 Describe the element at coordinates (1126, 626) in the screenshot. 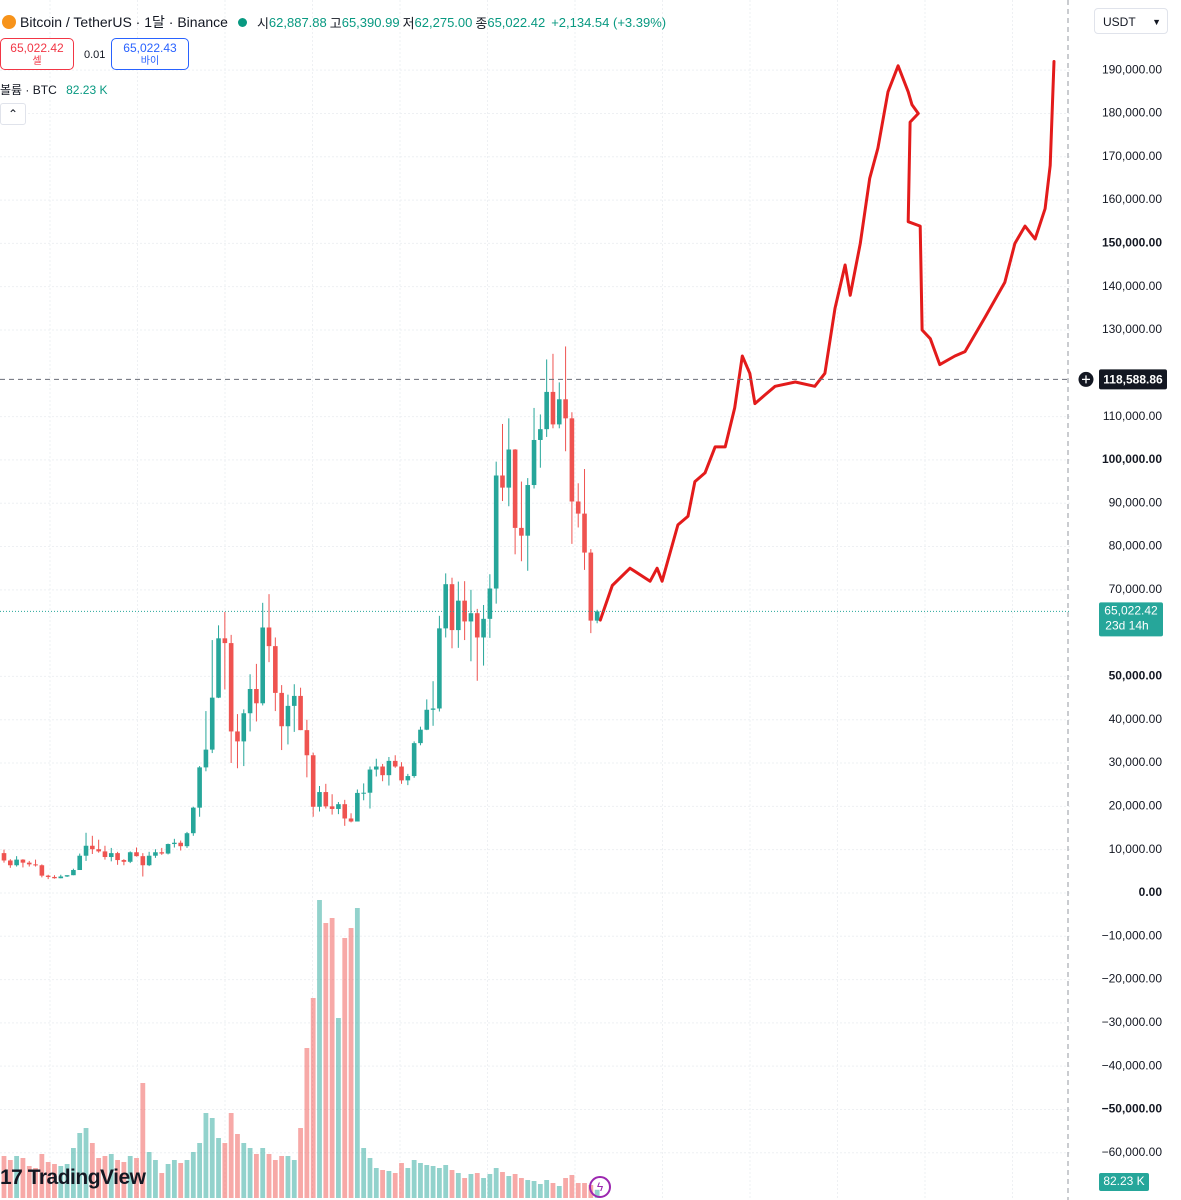

I see `countdown-label: 23d 14h` at that location.